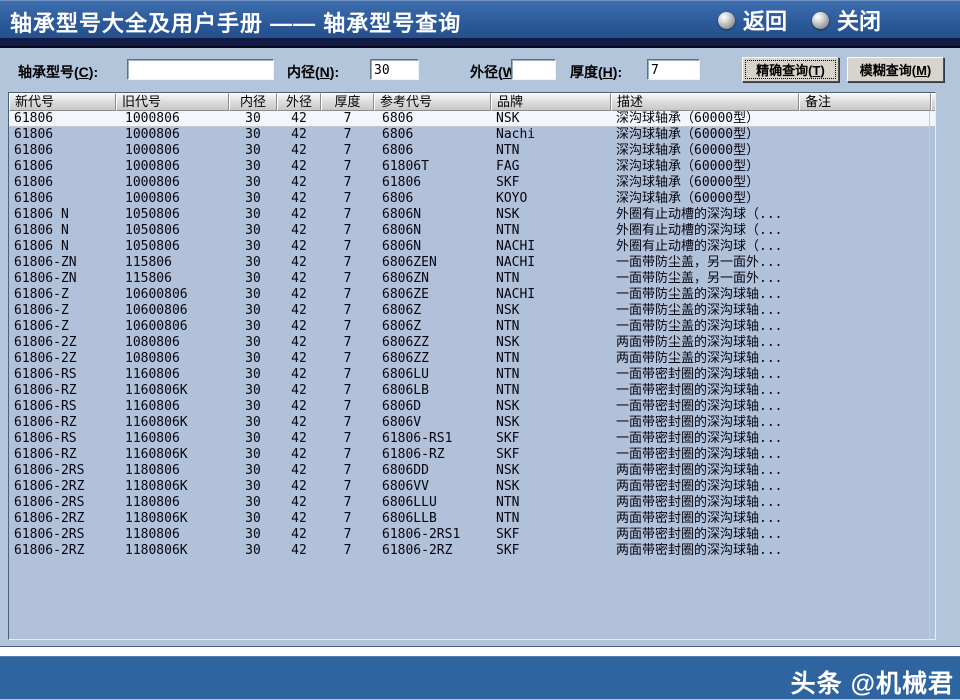 The height and width of the screenshot is (700, 960). I want to click on column-header: 品牌, so click(551, 102).